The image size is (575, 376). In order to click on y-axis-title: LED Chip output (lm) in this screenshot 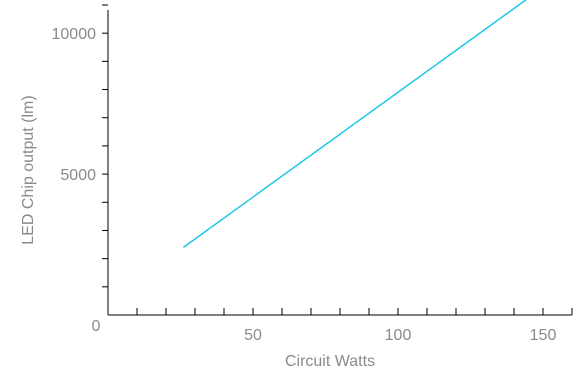, I will do `click(28, 169)`.